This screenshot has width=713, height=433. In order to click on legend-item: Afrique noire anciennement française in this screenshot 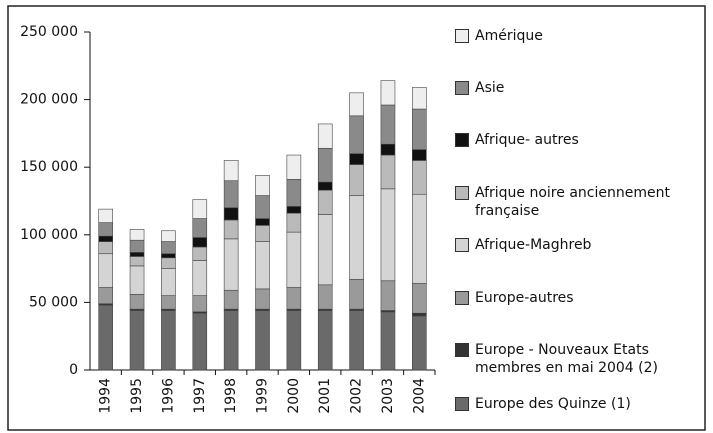, I will do `click(580, 202)`.